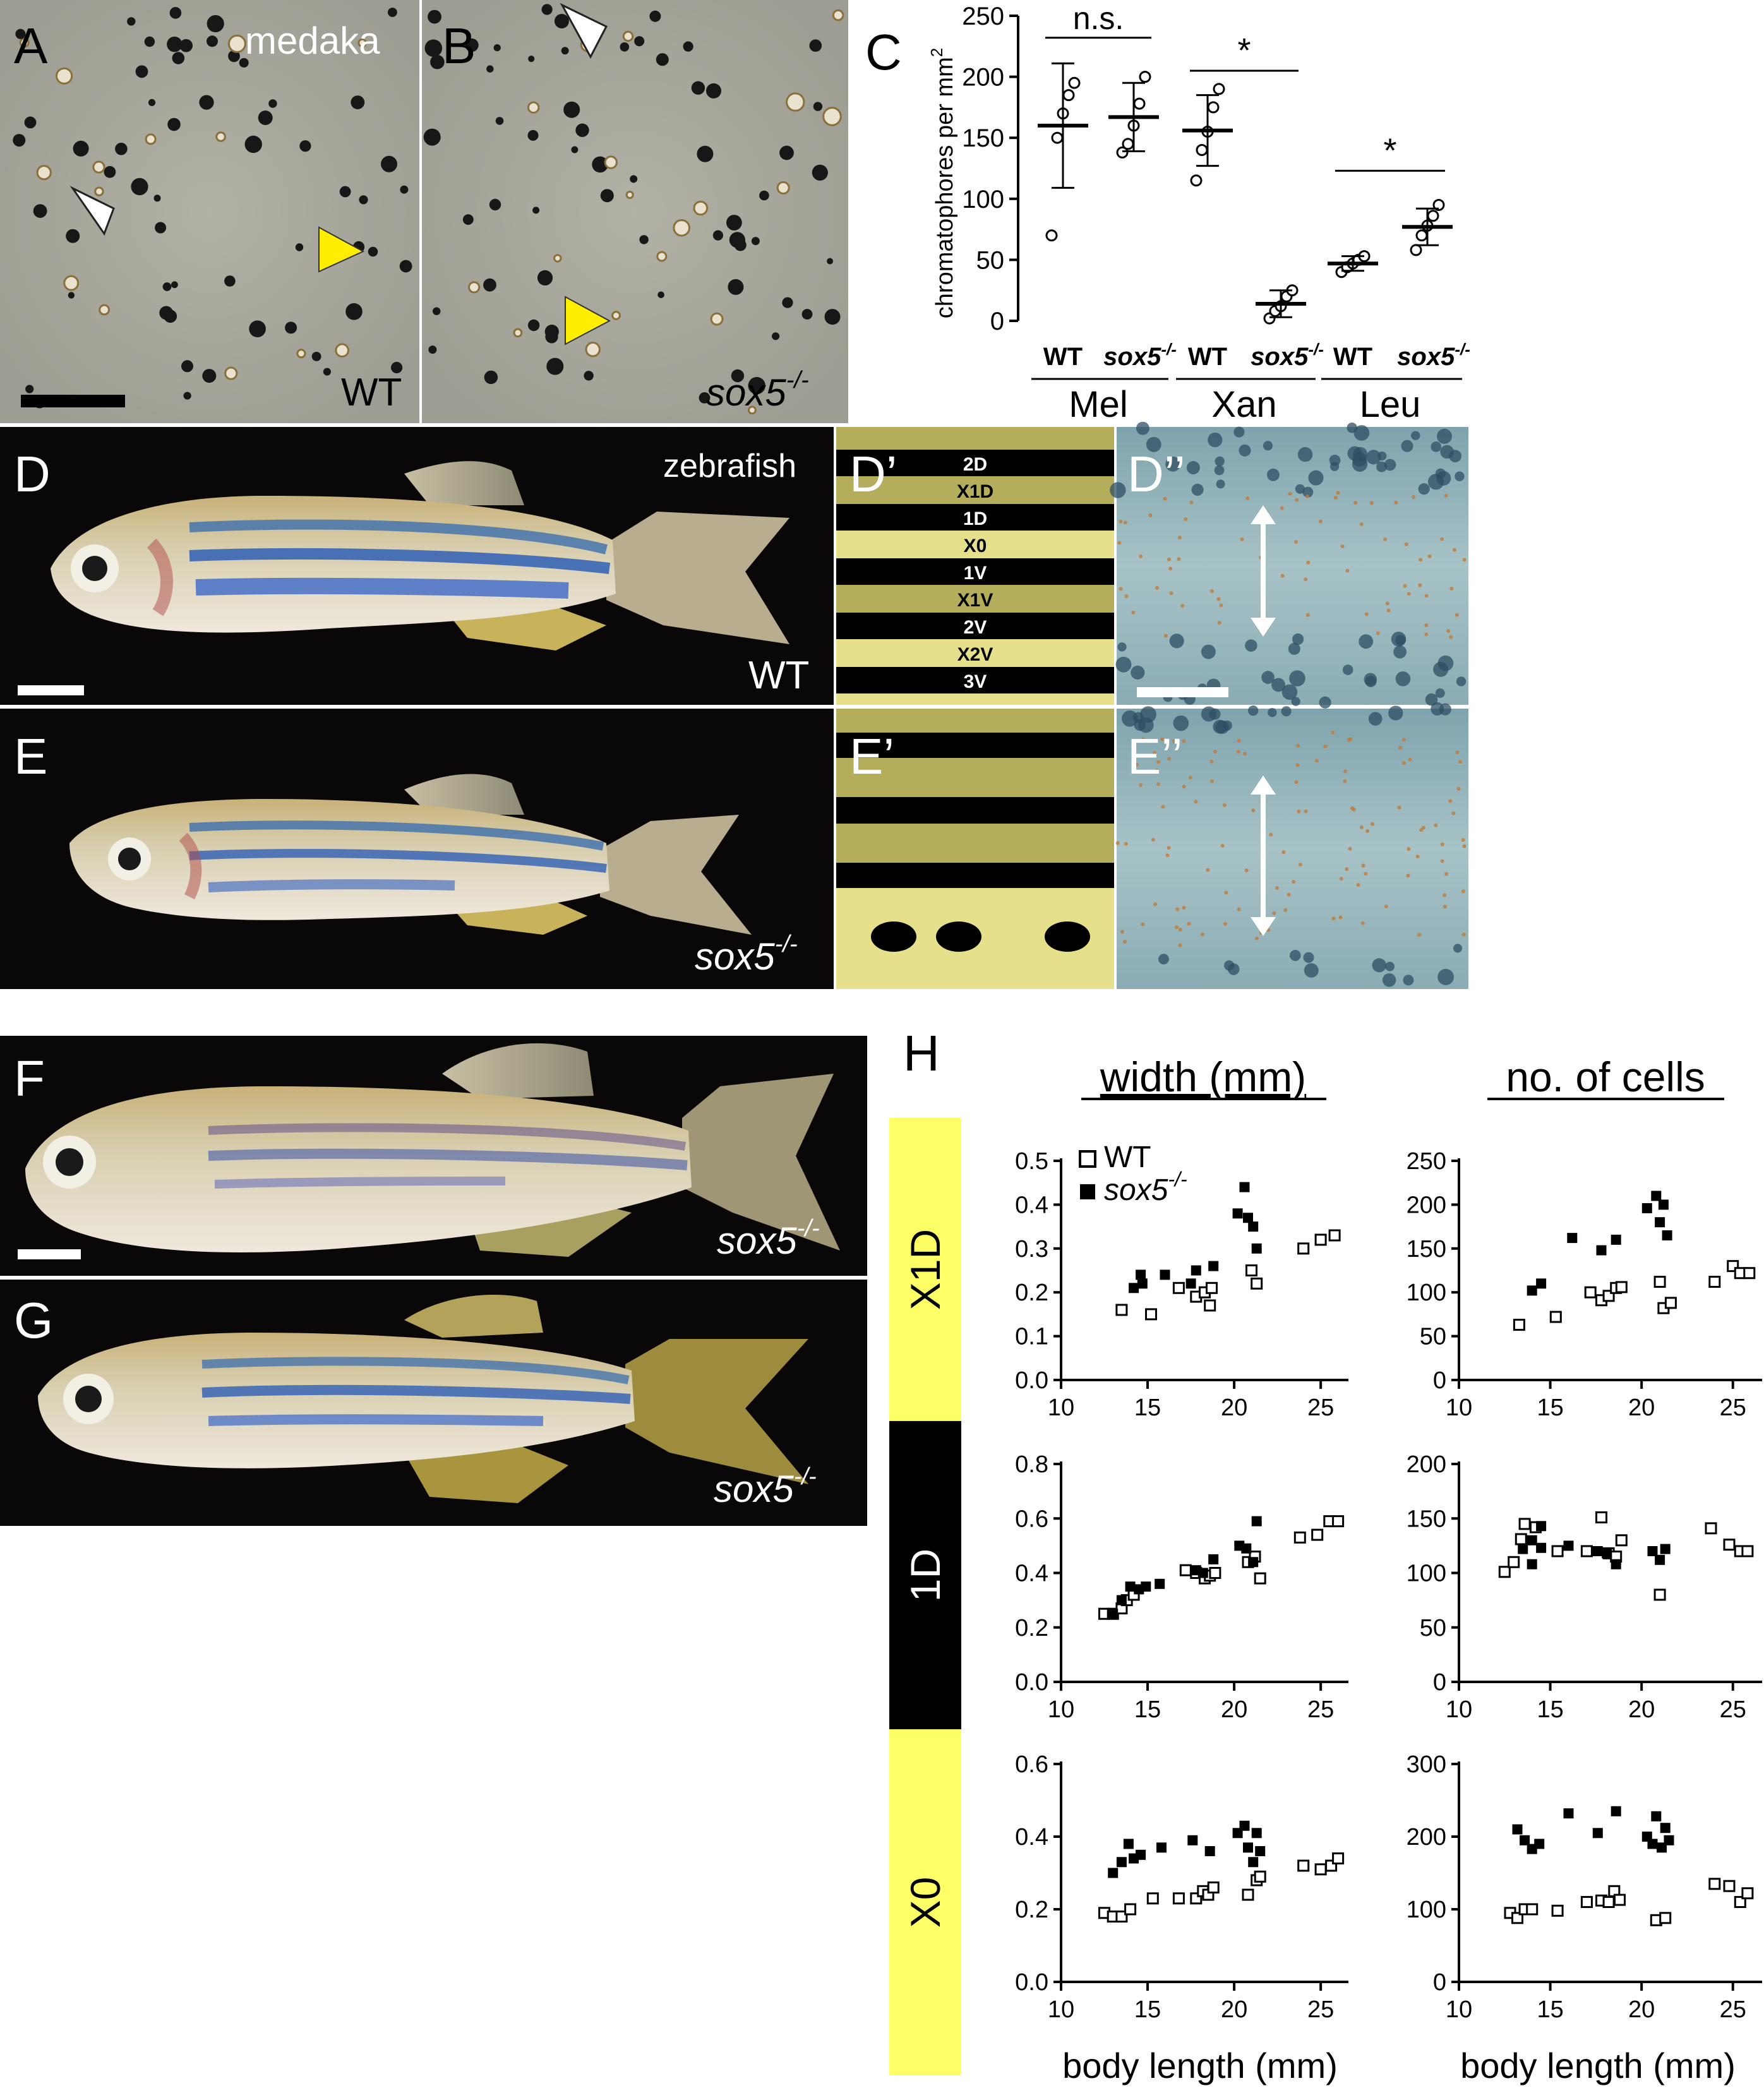 This screenshot has height=2088, width=1764. I want to click on stripe-label: X1D, so click(975, 491).